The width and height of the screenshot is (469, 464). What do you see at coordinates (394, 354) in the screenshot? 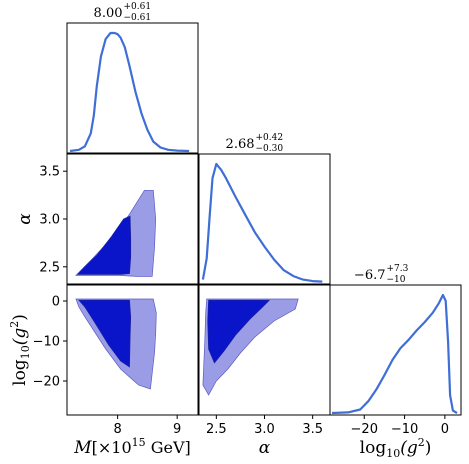
I see `marginal-curve-log10_g2` at bounding box center [394, 354].